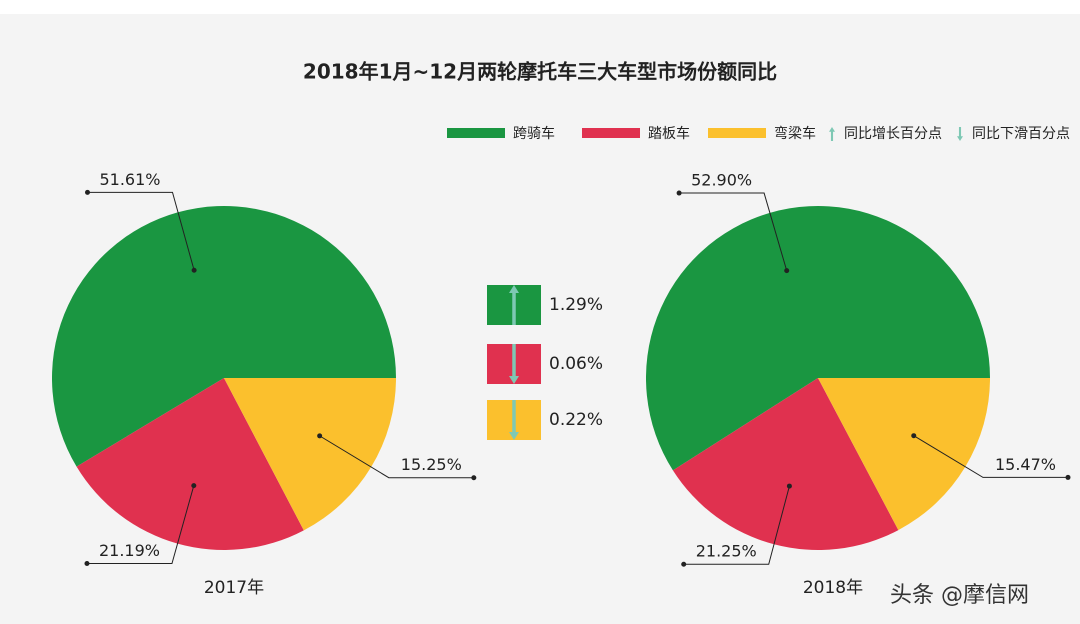  What do you see at coordinates (431, 464) in the screenshot?
I see `data-label: 15.25%` at bounding box center [431, 464].